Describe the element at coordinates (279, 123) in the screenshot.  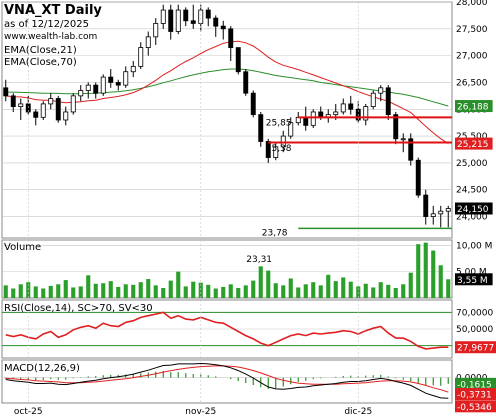
I see `annotation-high: 25,85` at that location.